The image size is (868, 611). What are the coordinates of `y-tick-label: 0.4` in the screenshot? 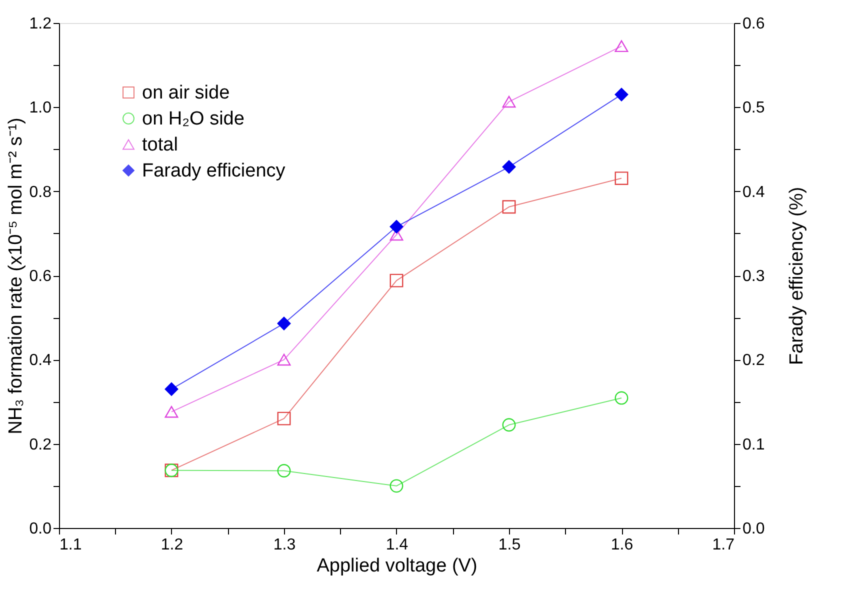 It's located at (40, 361).